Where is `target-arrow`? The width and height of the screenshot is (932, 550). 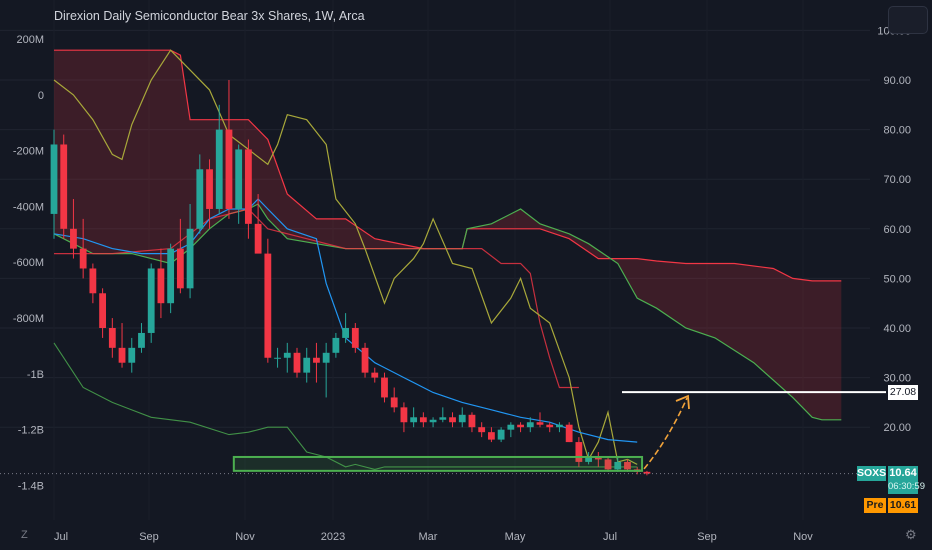
target-arrow is located at coordinates (665, 433).